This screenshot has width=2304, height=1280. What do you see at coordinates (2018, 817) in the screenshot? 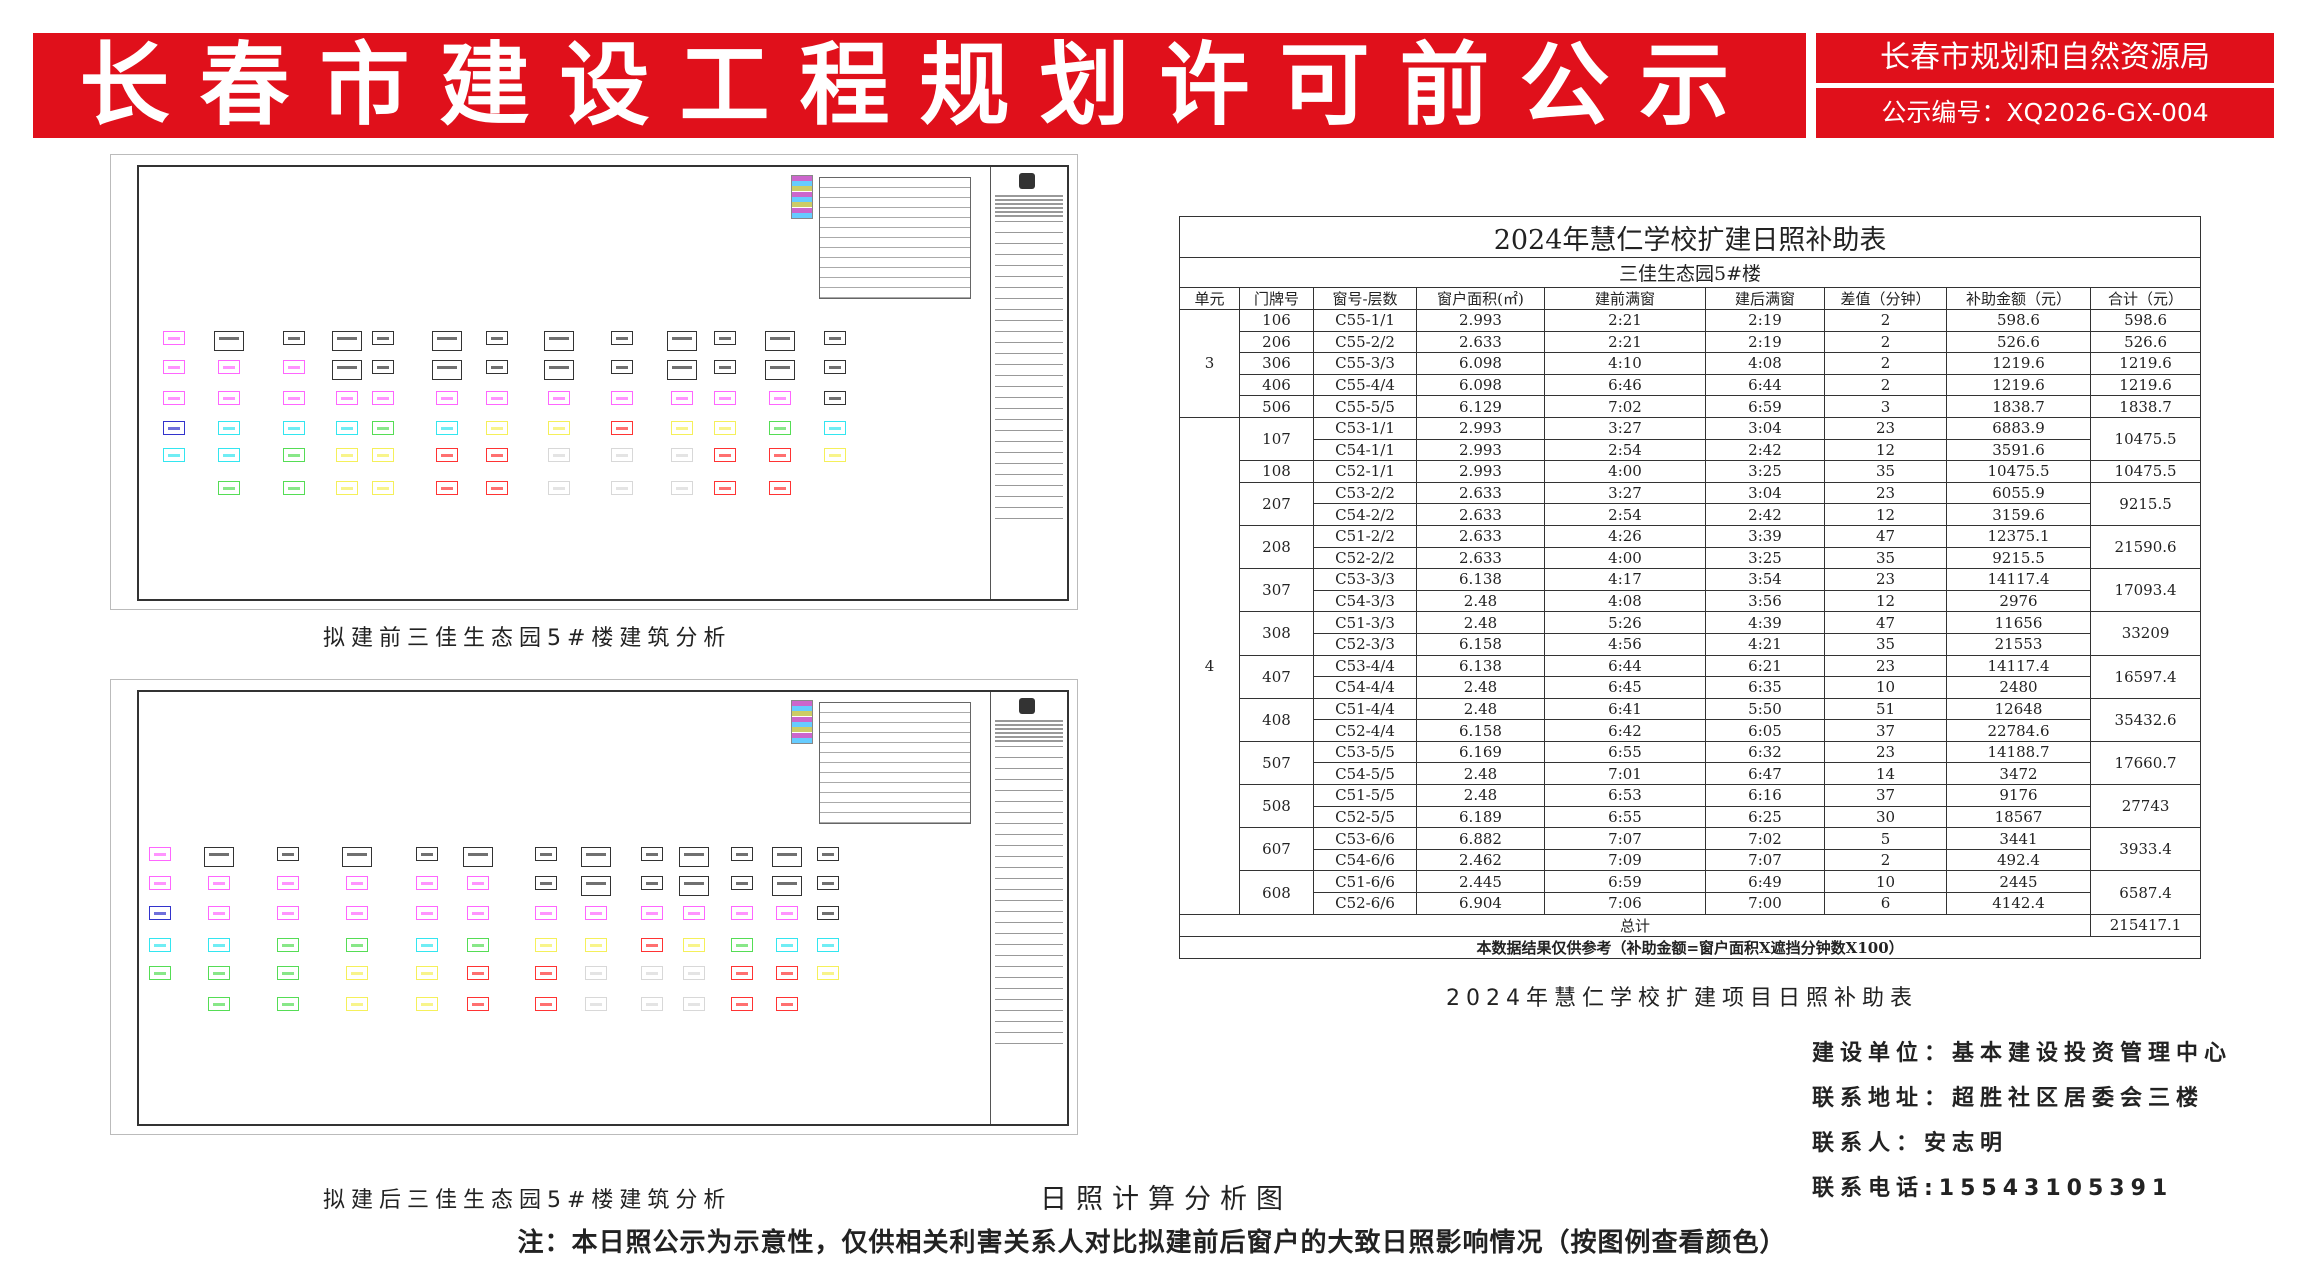
I see `subsidy-cell: 18567` at bounding box center [2018, 817].